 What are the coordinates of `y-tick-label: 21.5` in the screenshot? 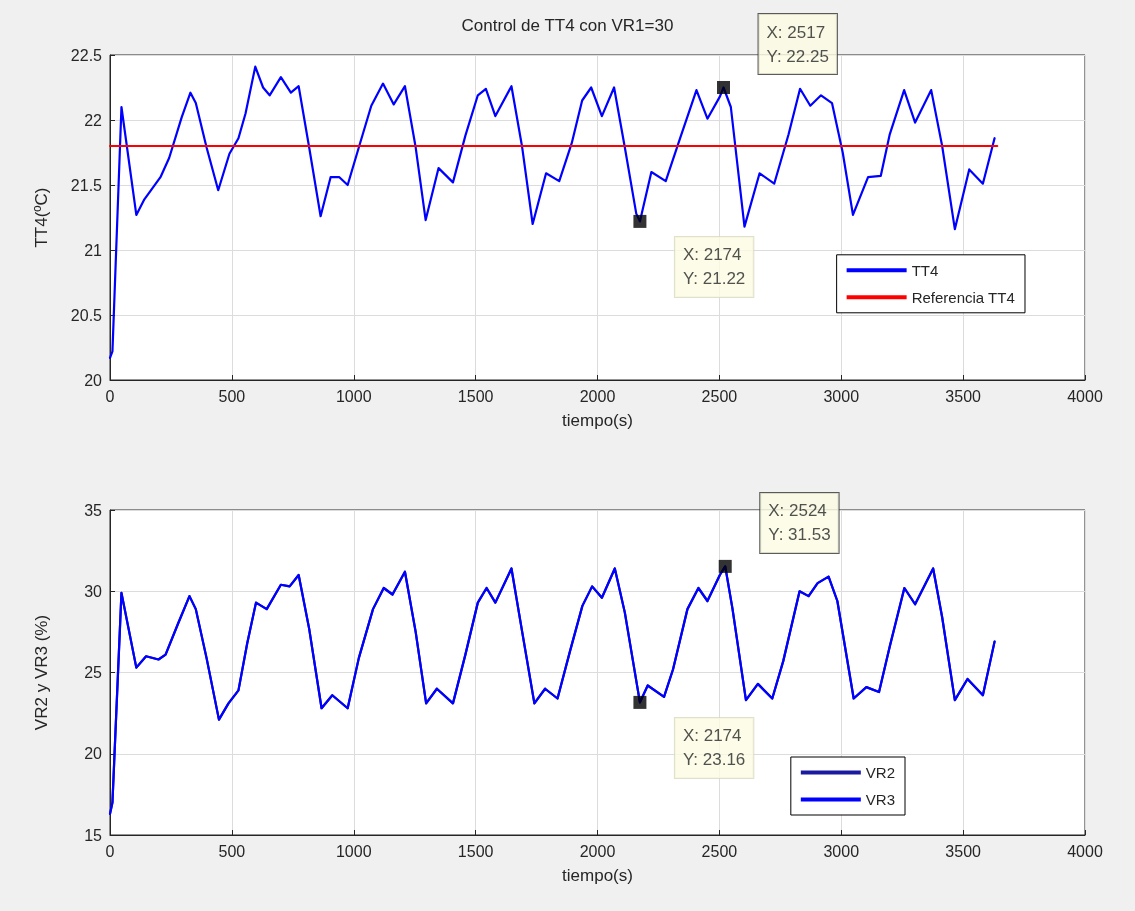 It's located at (86, 185).